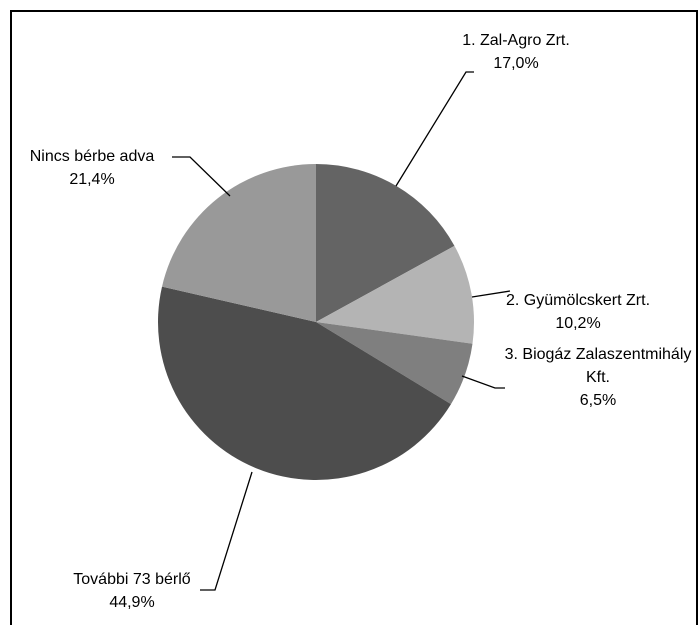  Describe the element at coordinates (132, 579) in the screenshot. I see `category-label: További 73 bérlő` at that location.